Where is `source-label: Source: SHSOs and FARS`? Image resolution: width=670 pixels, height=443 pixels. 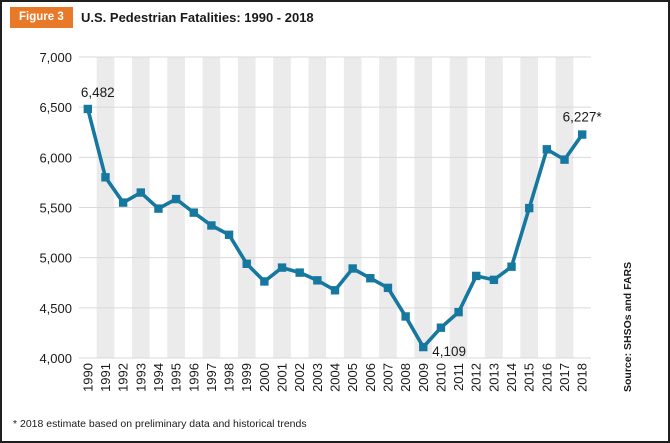 source-label: Source: SHSOs and FARS is located at coordinates (628, 327).